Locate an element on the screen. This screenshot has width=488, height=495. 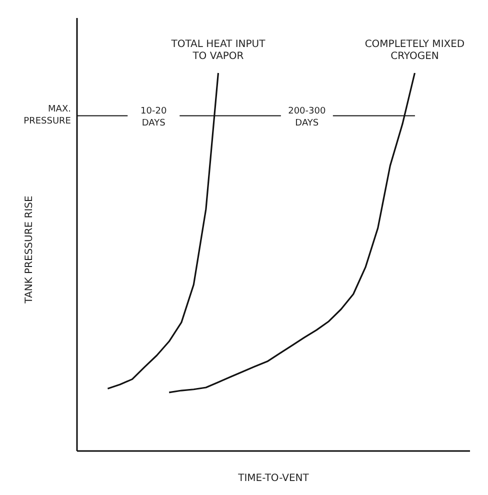
ref-line-label: MAX. PRESSURE is located at coordinates (48, 115).